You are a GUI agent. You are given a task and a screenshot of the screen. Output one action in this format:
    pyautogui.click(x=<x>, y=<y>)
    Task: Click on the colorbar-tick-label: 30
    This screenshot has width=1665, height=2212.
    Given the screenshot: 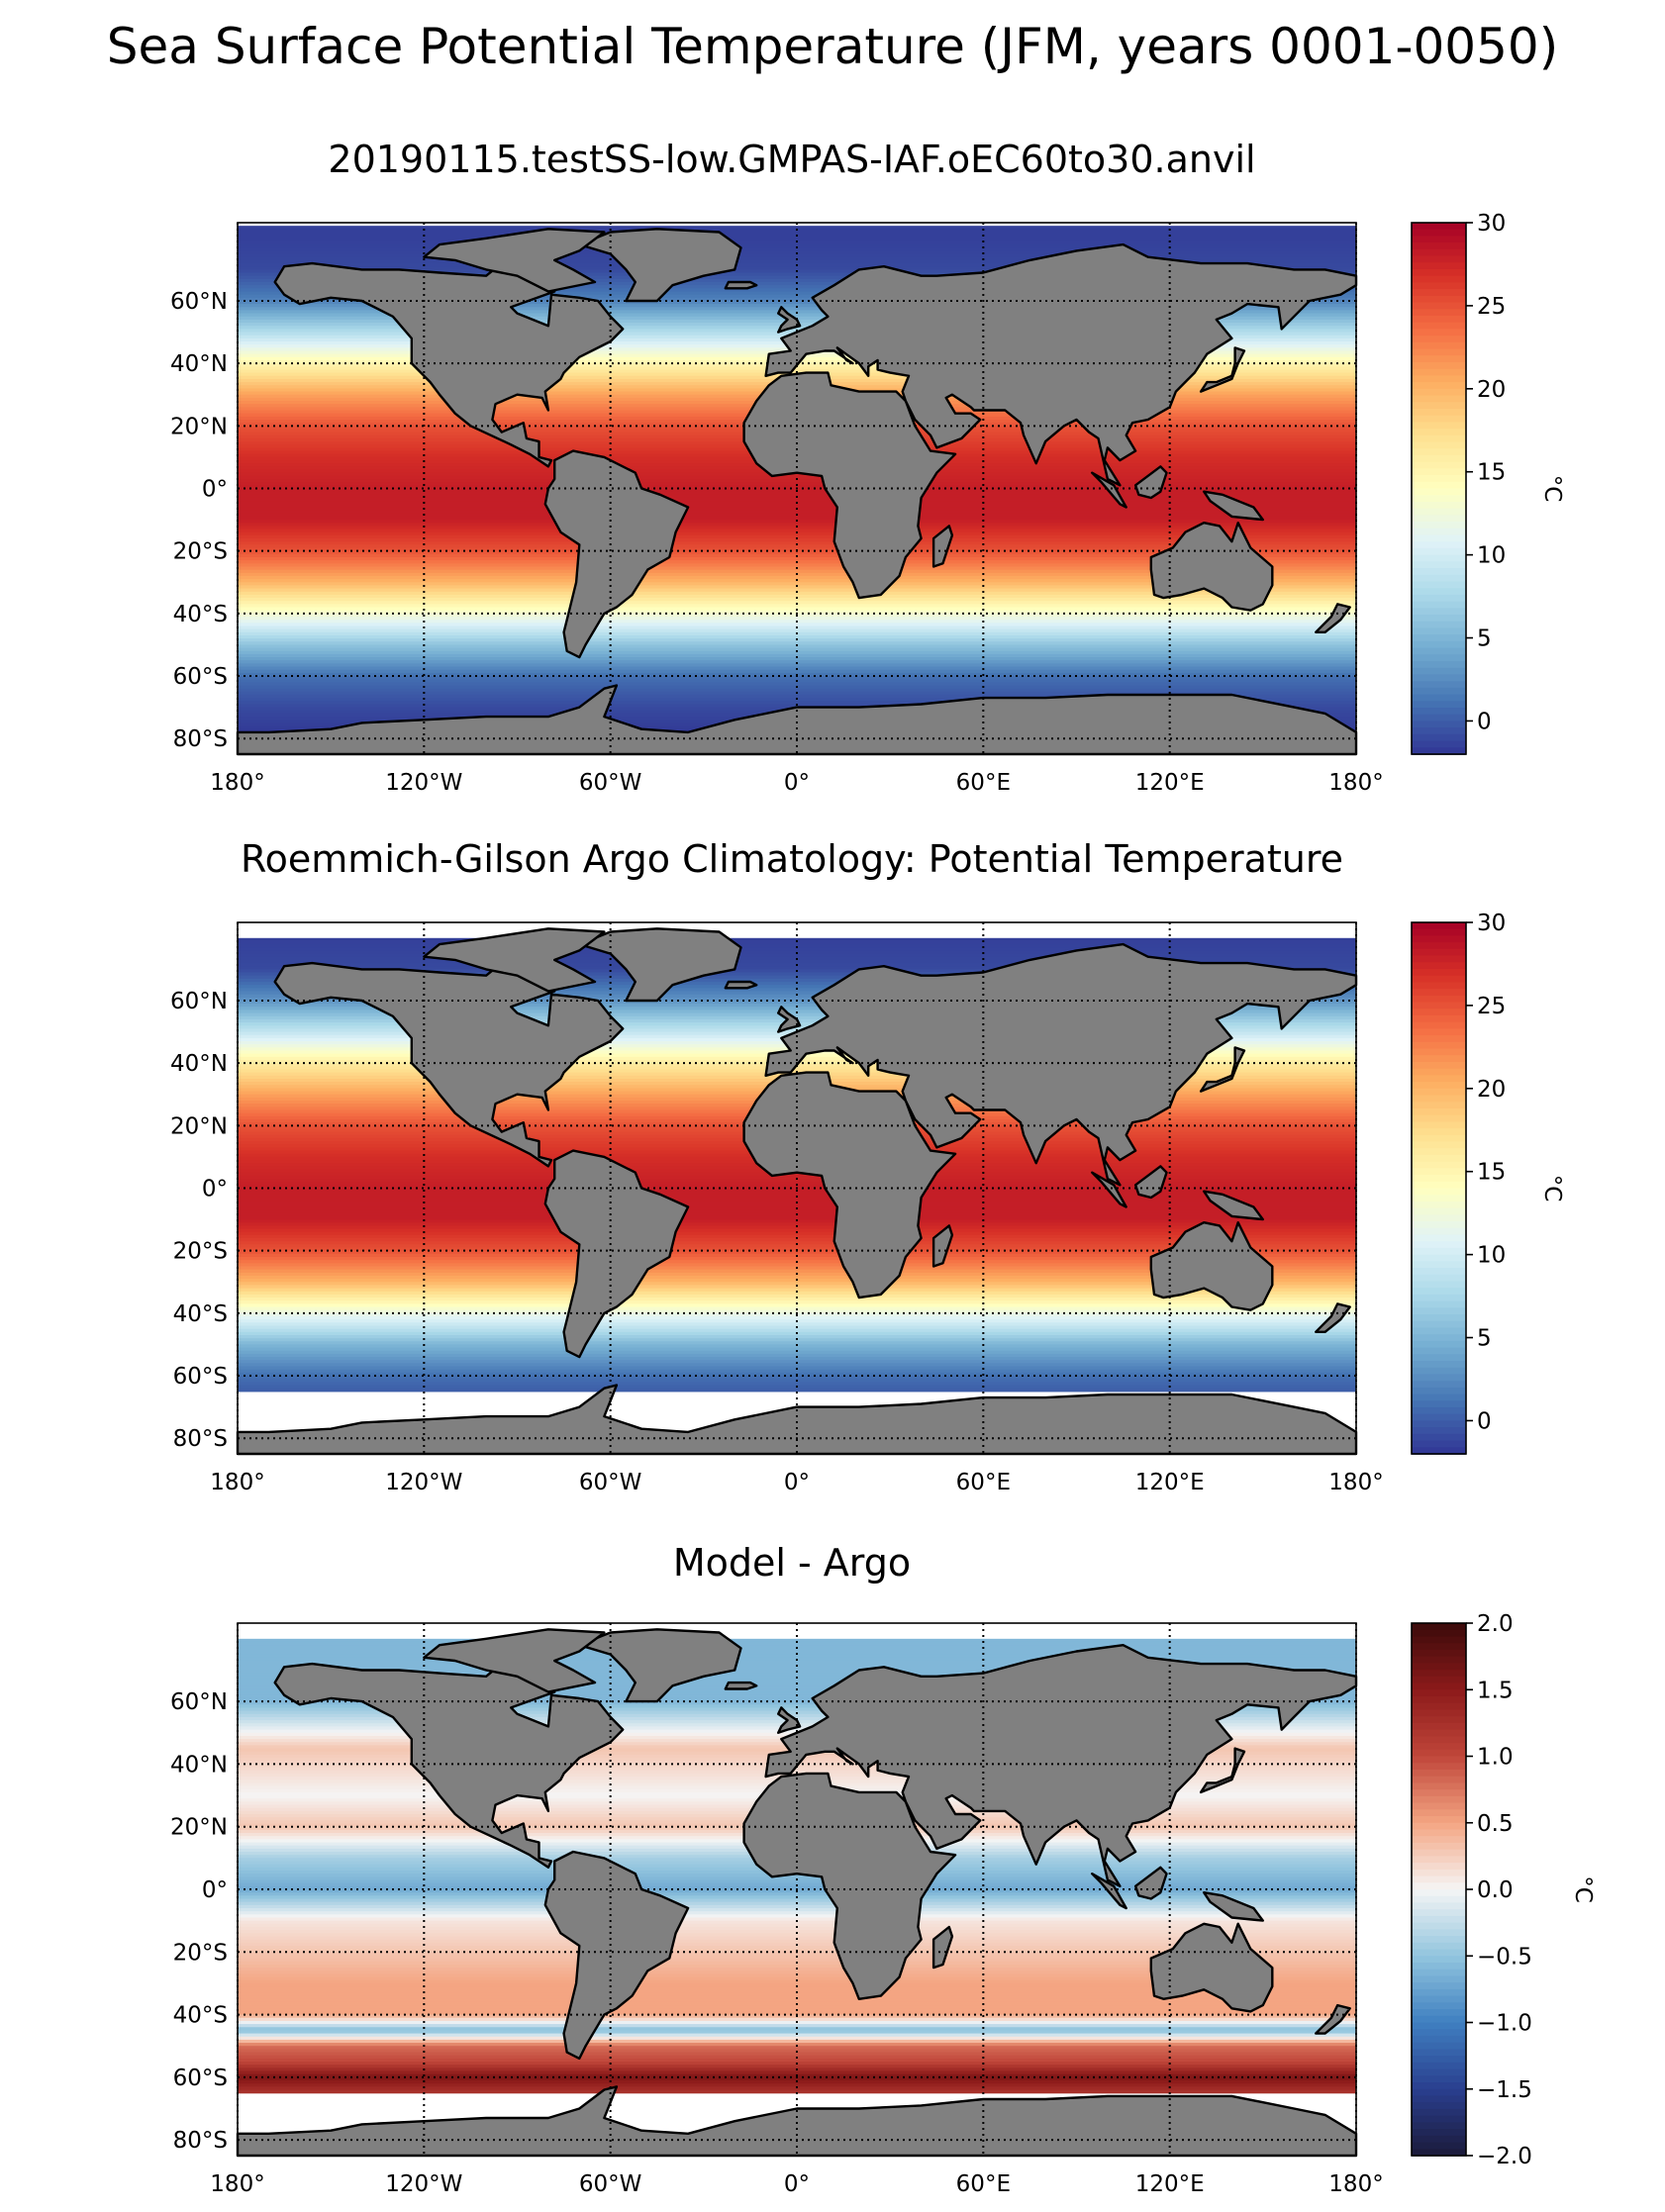 What is the action you would take?
    pyautogui.click(x=1491, y=923)
    